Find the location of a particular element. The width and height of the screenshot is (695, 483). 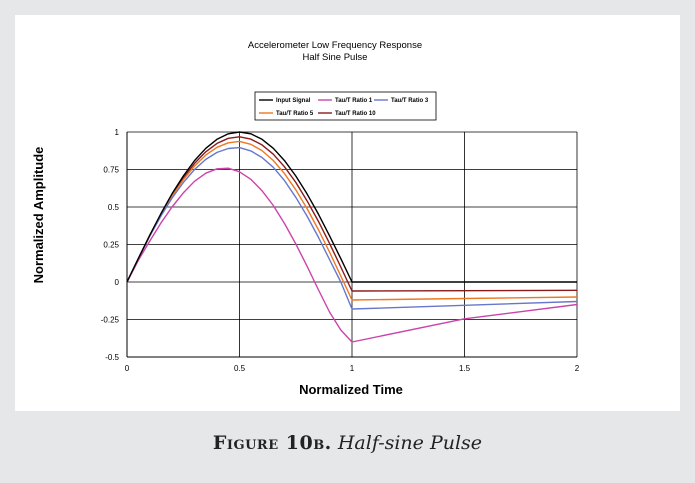

x-axis-label: Normalized Time is located at coordinates (351, 389).